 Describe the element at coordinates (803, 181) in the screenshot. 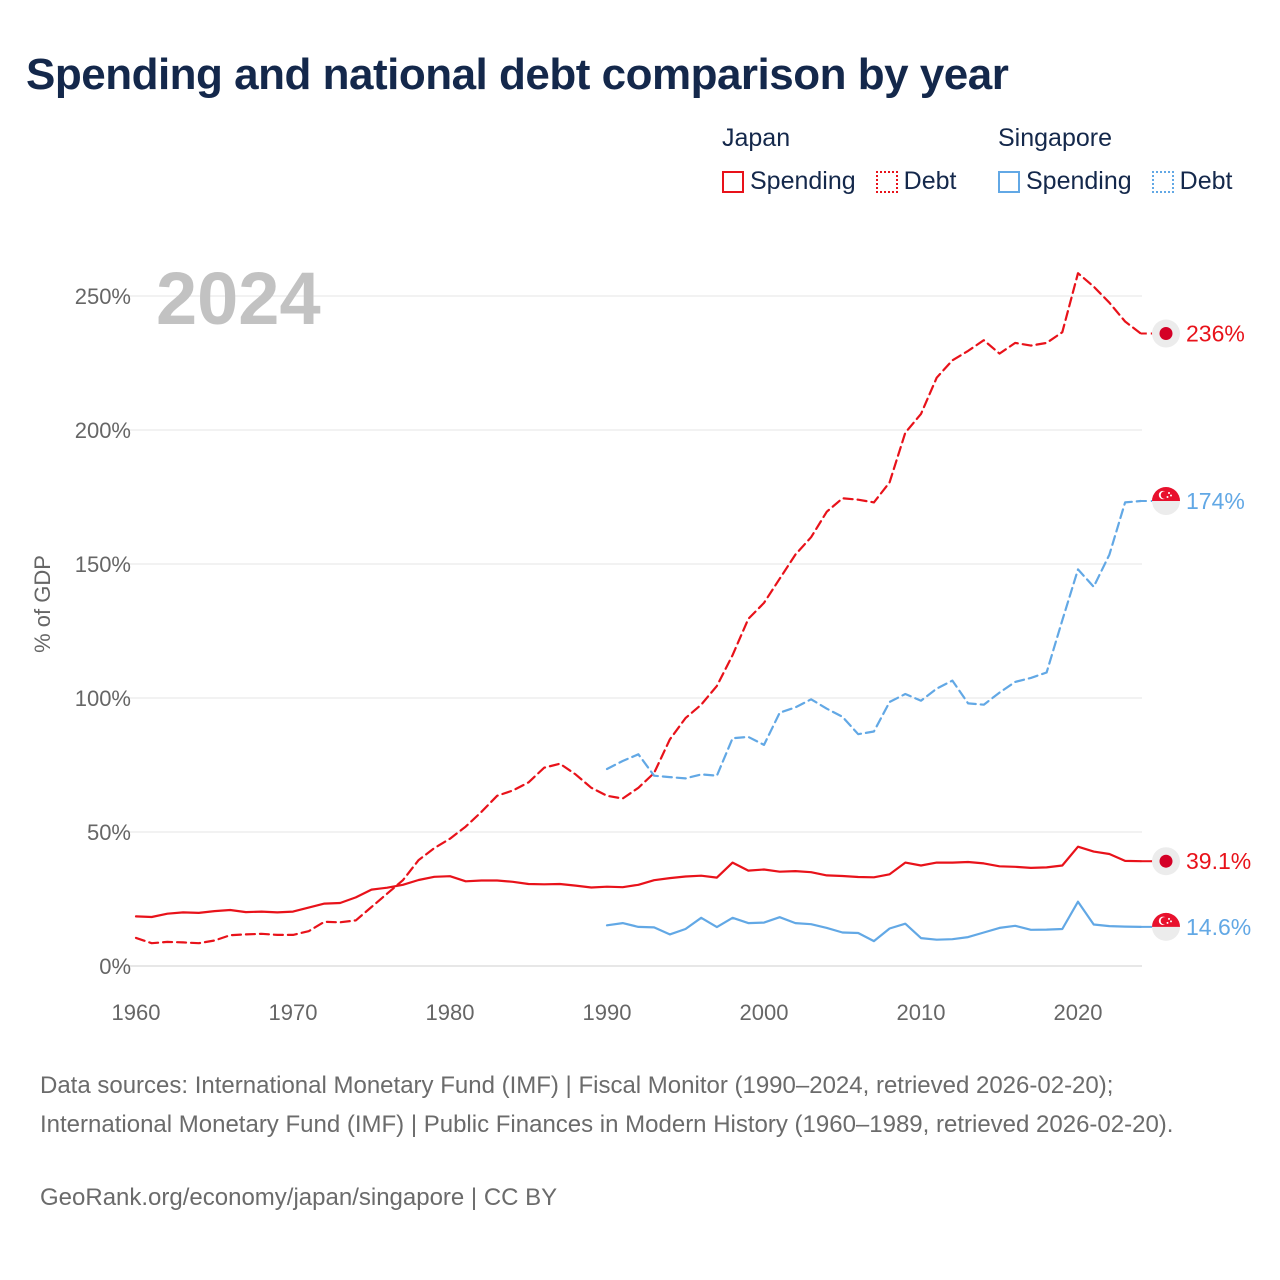

I see `legend-japan-spending-label: Spending` at that location.